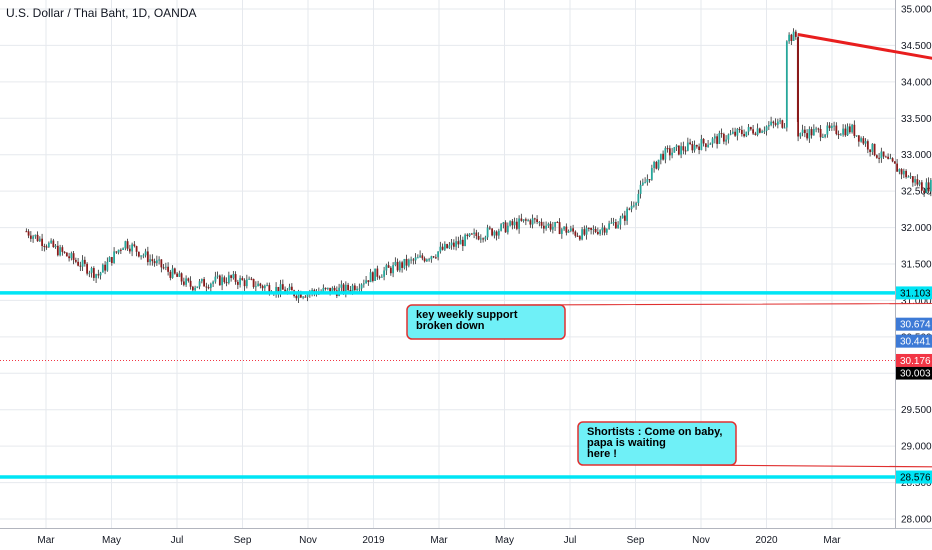 The height and width of the screenshot is (550, 932). What do you see at coordinates (467, 315) in the screenshot?
I see `weekly-support-note-line: key weekly support` at bounding box center [467, 315].